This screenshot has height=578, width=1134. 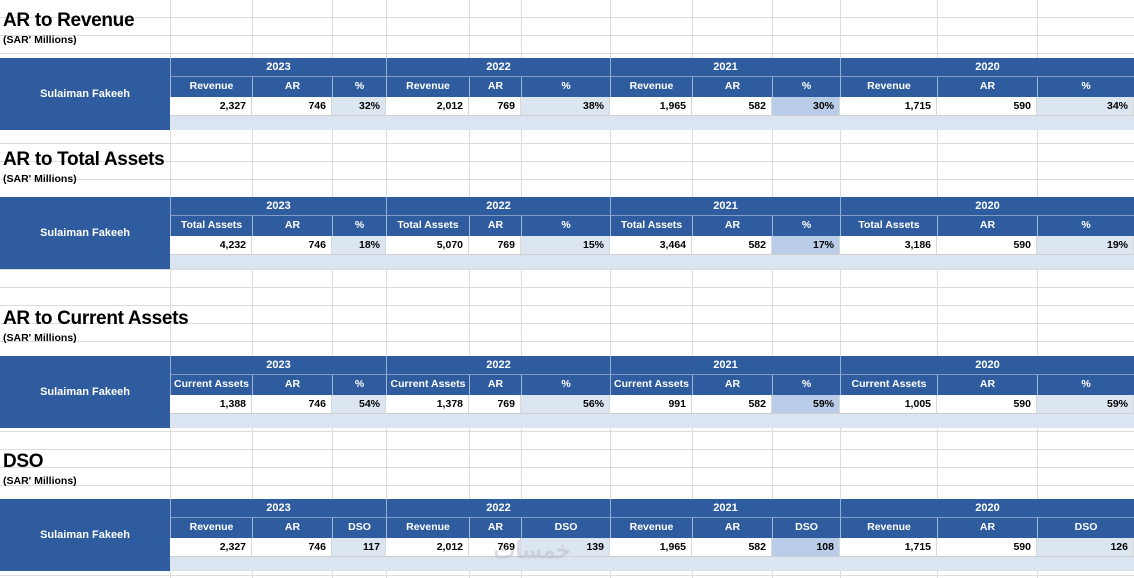 What do you see at coordinates (1085, 547) in the screenshot?
I see `cell-ratio: 126` at bounding box center [1085, 547].